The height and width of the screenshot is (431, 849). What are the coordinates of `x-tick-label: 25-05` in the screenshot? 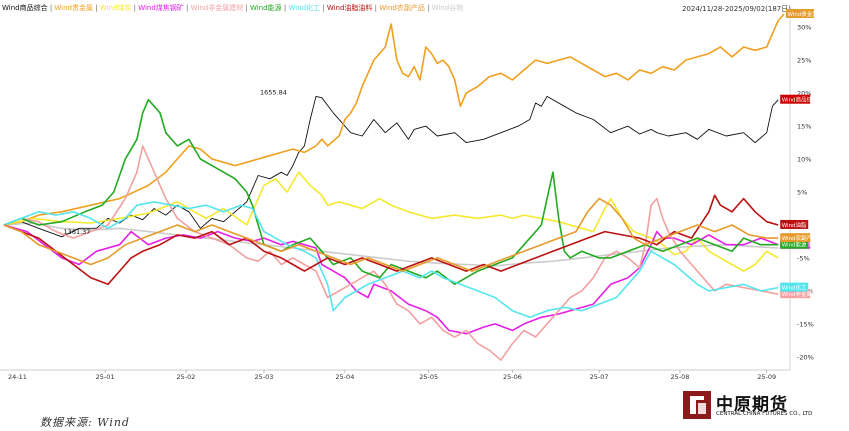 It's located at (428, 377).